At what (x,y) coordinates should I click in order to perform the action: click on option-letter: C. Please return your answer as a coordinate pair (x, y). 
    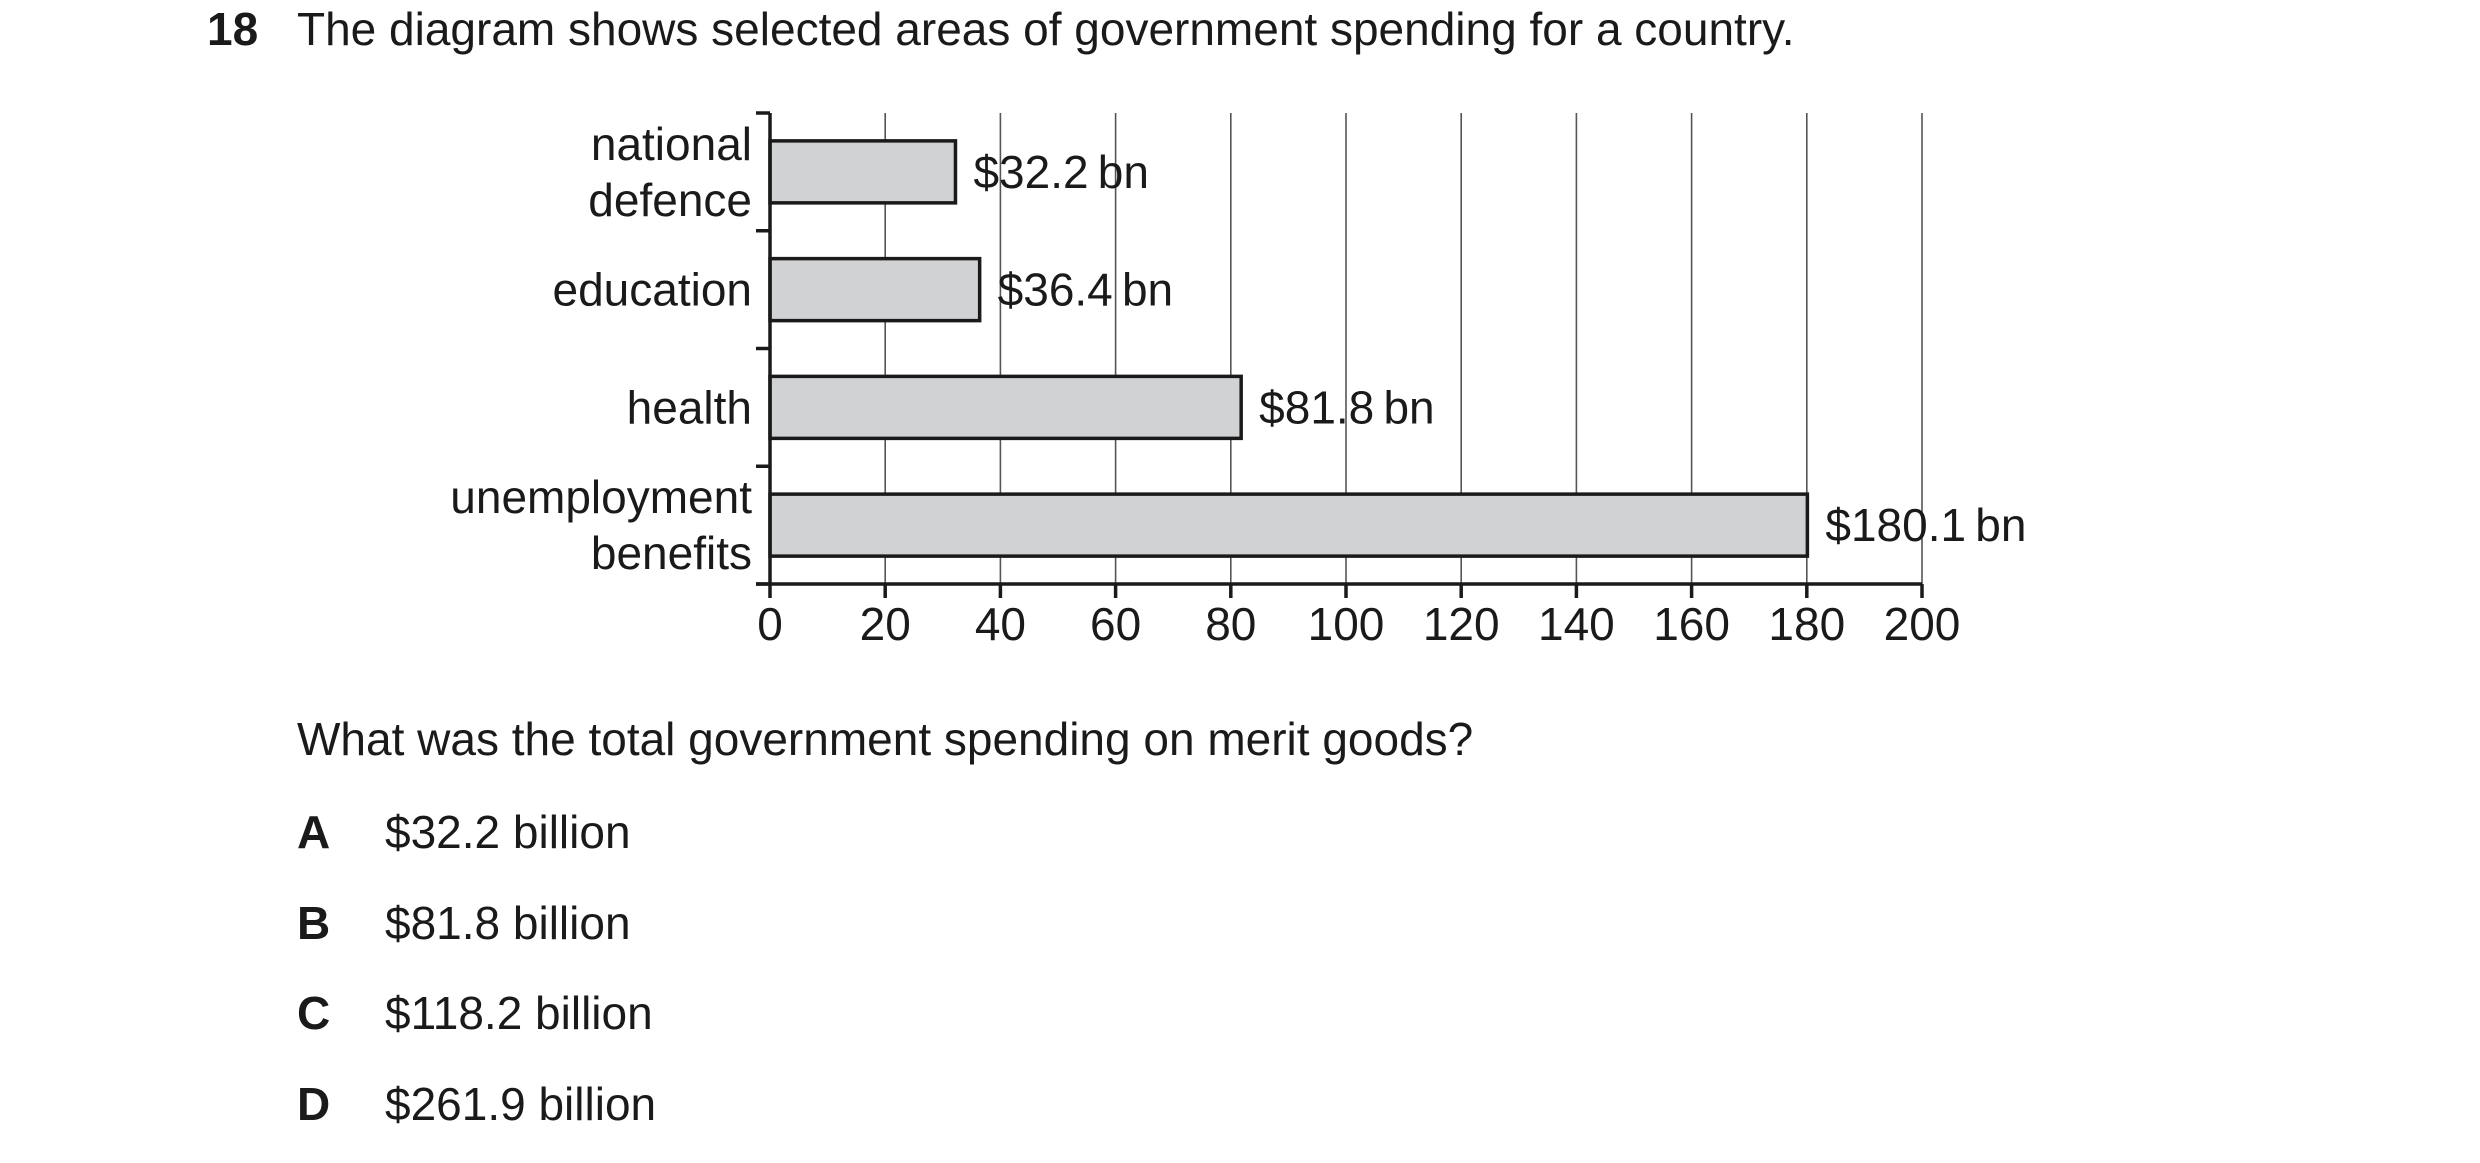
    Looking at the image, I should click on (314, 1013).